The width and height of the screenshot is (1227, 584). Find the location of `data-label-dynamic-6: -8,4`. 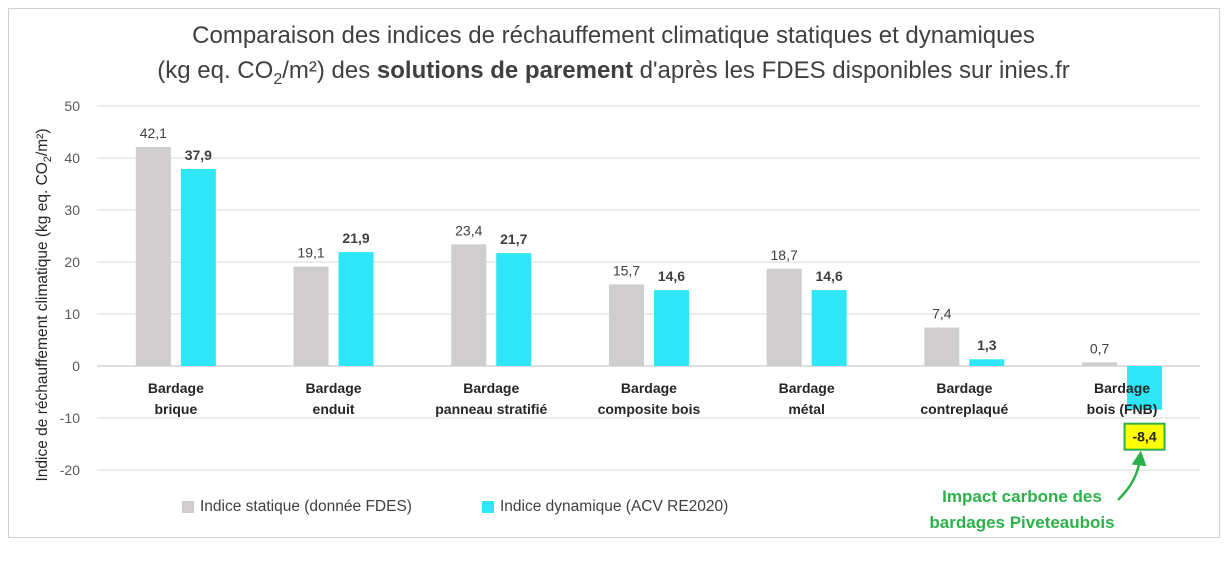

data-label-dynamic-6: -8,4 is located at coordinates (1144, 437).